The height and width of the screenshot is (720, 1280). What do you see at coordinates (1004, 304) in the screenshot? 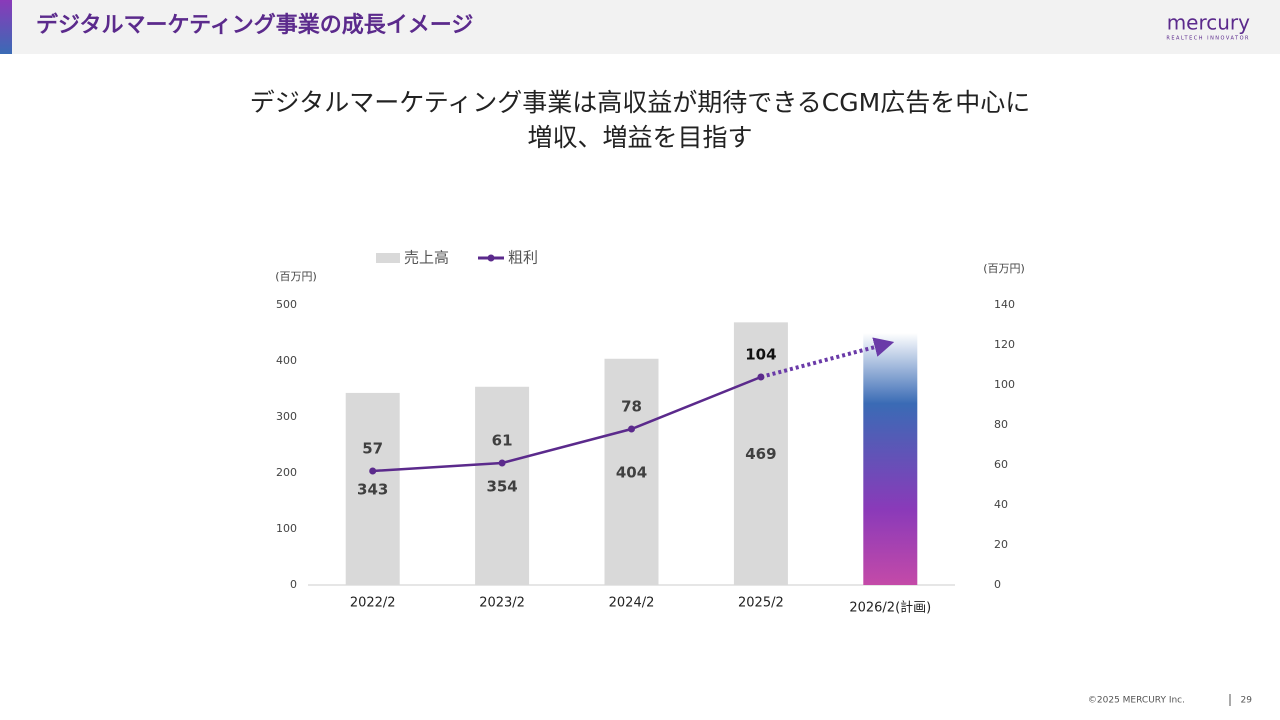
I see `y2-tick-label: 140` at bounding box center [1004, 304].